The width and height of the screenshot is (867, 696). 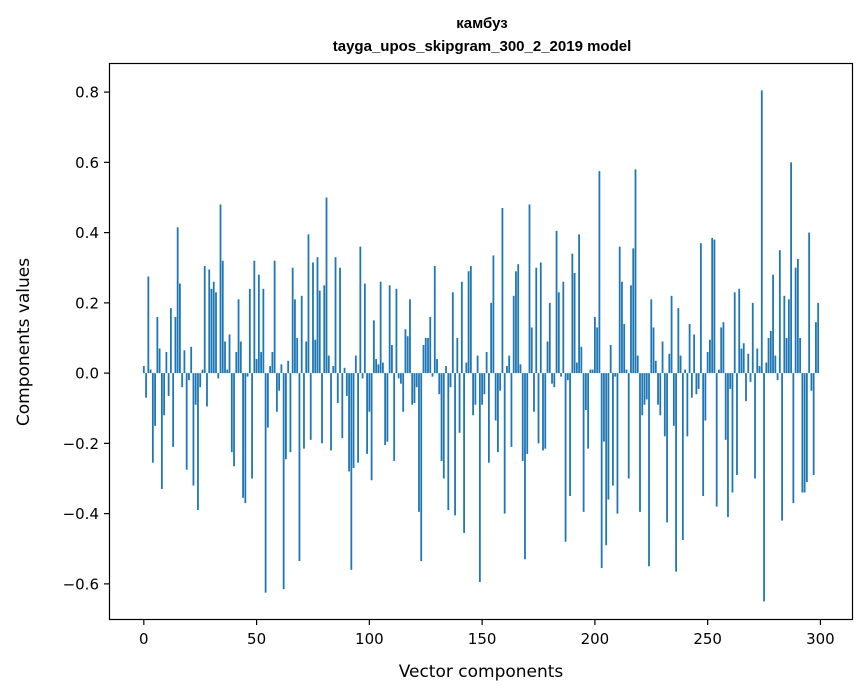 I want to click on y-tick-label: 0.0, so click(x=87, y=374).